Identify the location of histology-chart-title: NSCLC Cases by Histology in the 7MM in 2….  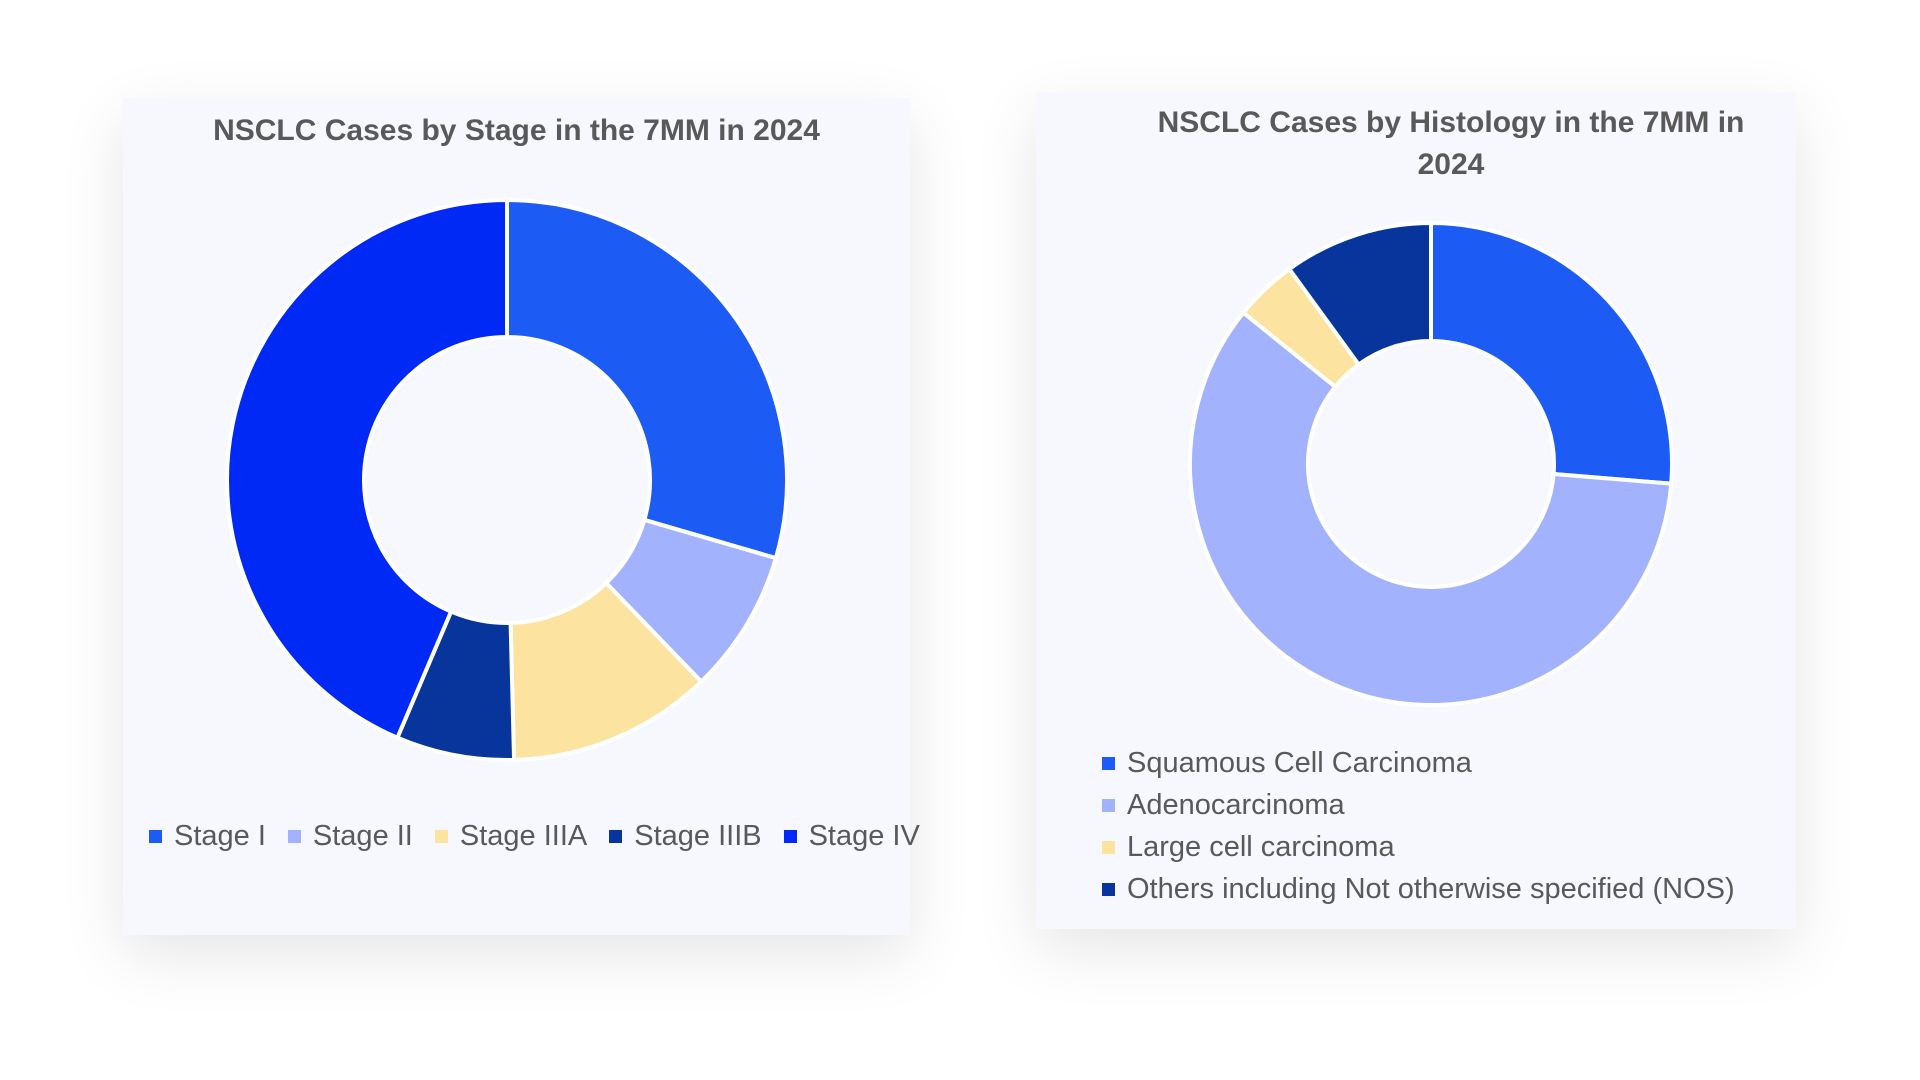
(1451, 143).